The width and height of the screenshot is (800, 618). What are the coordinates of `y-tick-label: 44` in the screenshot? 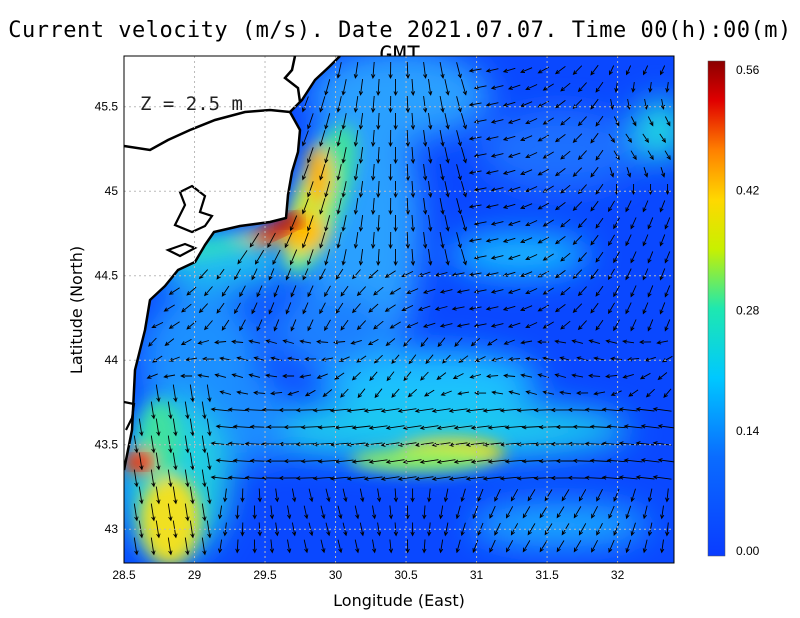 It's located at (112, 360).